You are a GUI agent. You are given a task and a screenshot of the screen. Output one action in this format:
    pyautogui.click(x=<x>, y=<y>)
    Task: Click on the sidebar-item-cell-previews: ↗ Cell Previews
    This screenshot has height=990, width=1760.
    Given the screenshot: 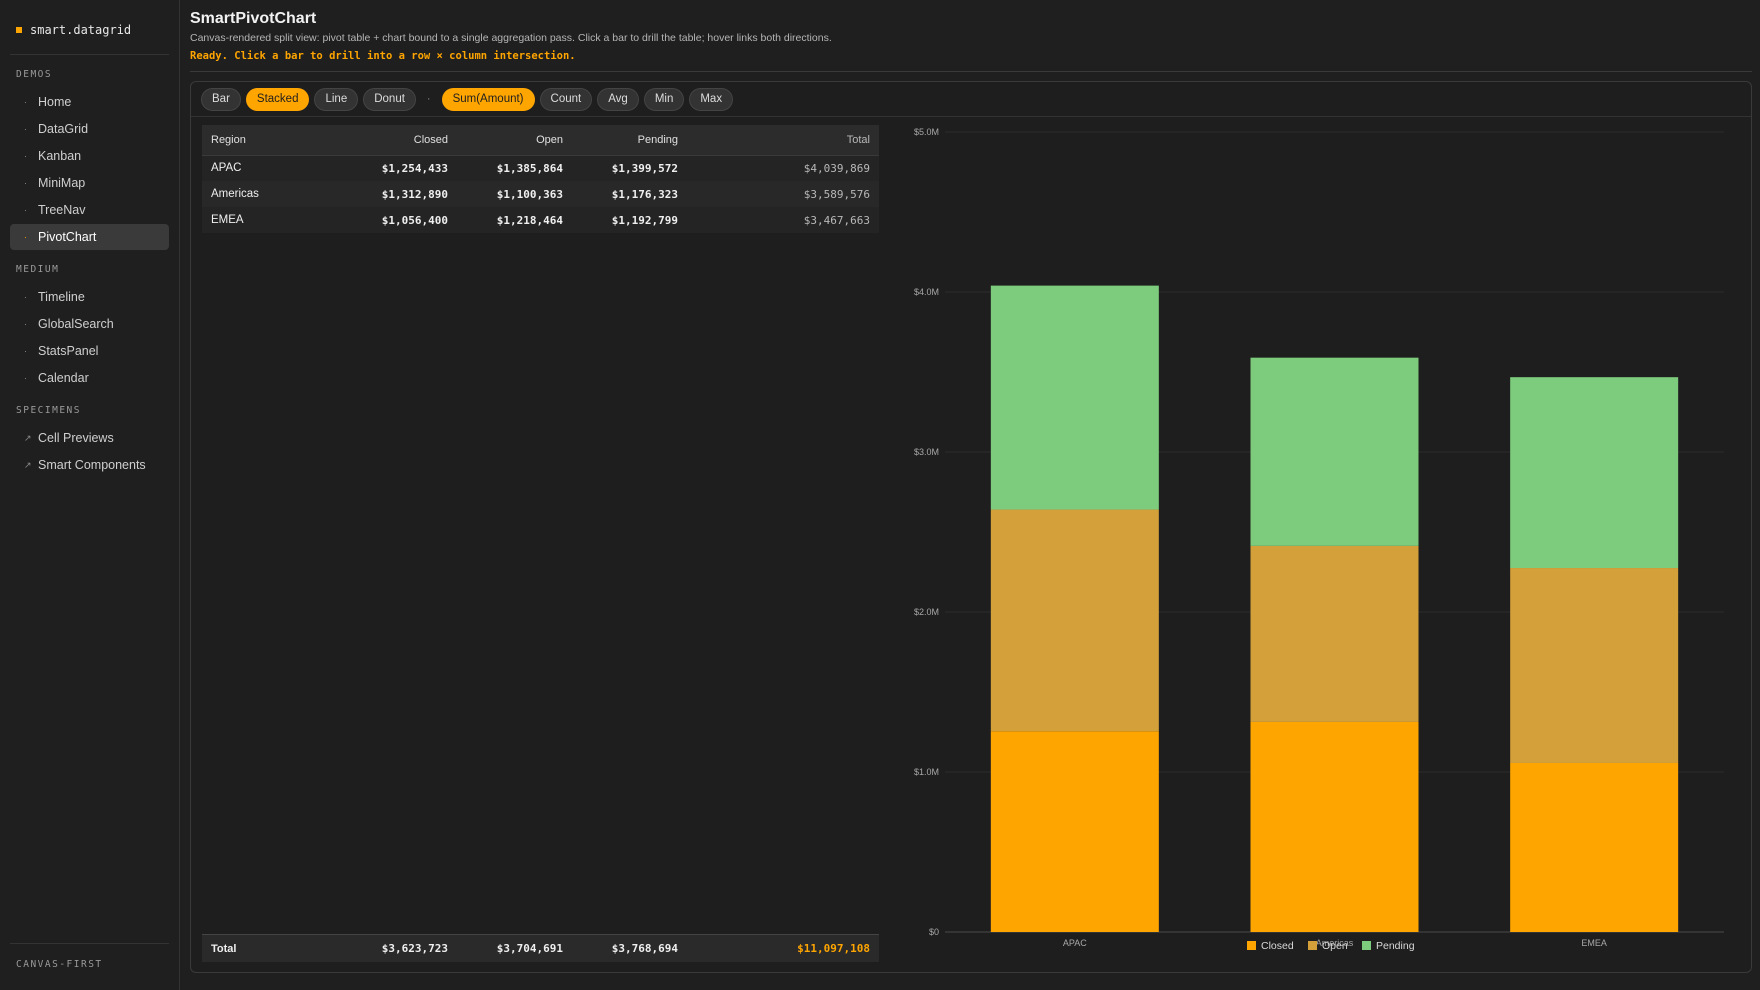 What is the action you would take?
    pyautogui.click(x=89, y=438)
    